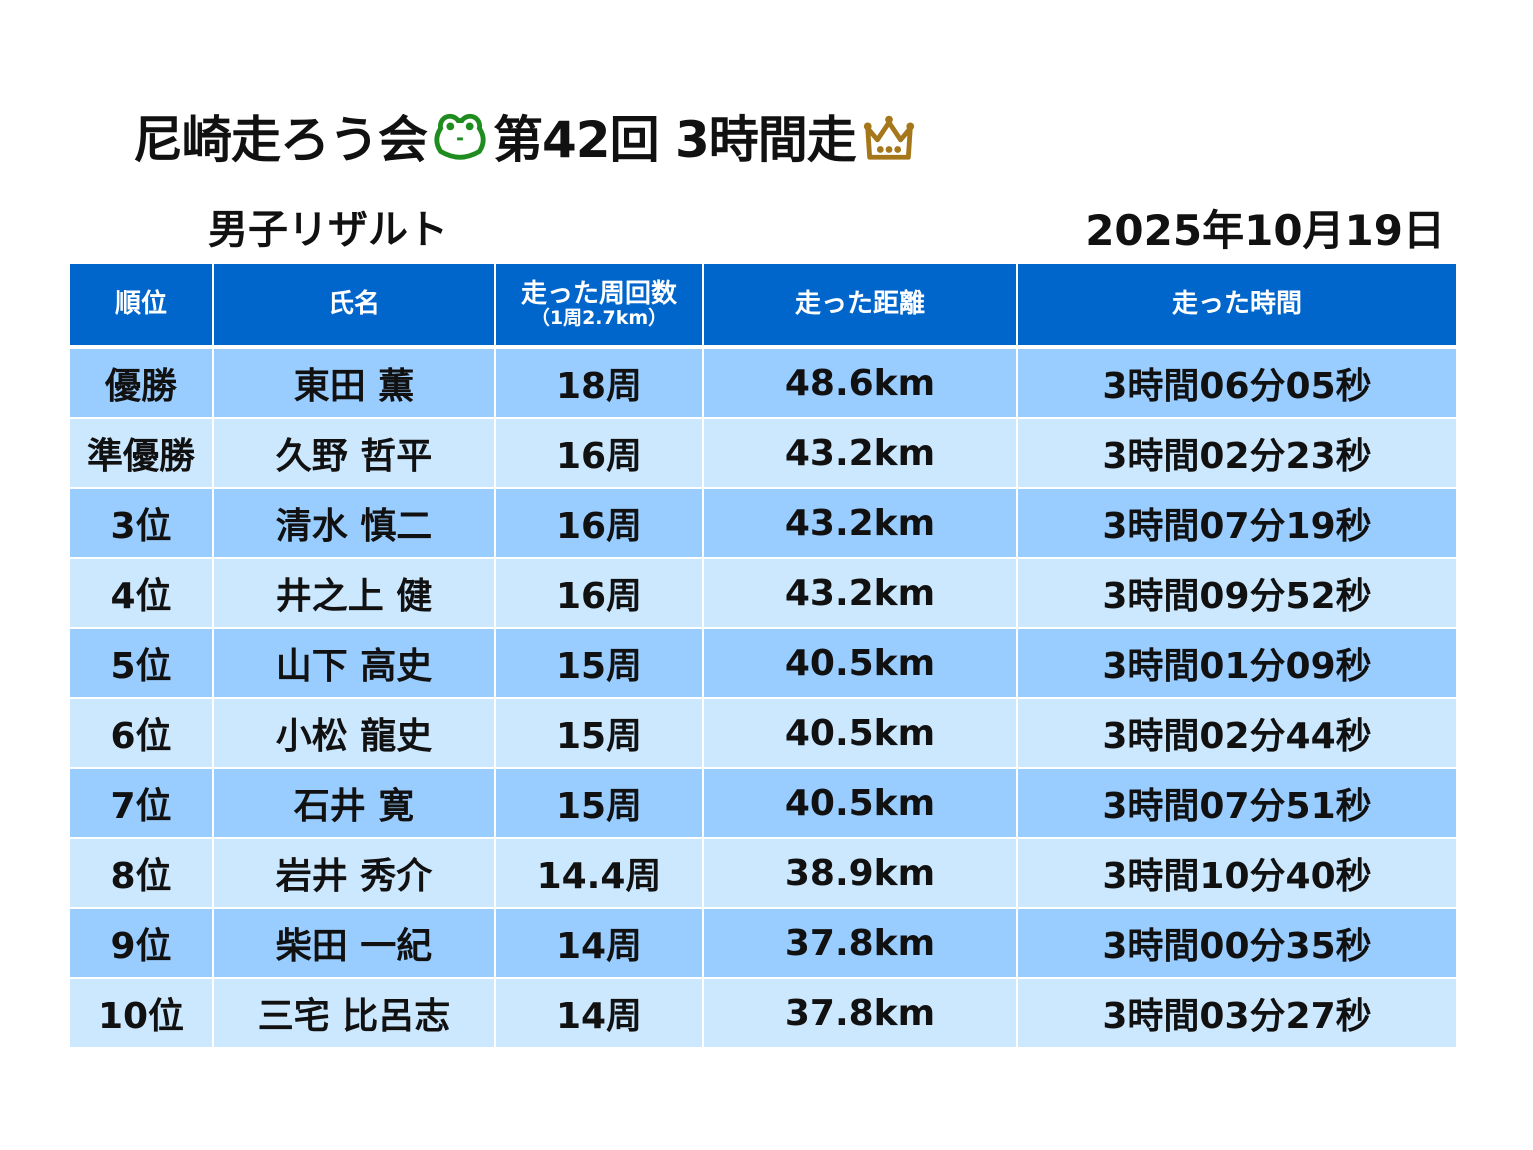 The height and width of the screenshot is (1150, 1533). Describe the element at coordinates (1265, 230) in the screenshot. I see `event-date: 2025年10月19日` at that location.